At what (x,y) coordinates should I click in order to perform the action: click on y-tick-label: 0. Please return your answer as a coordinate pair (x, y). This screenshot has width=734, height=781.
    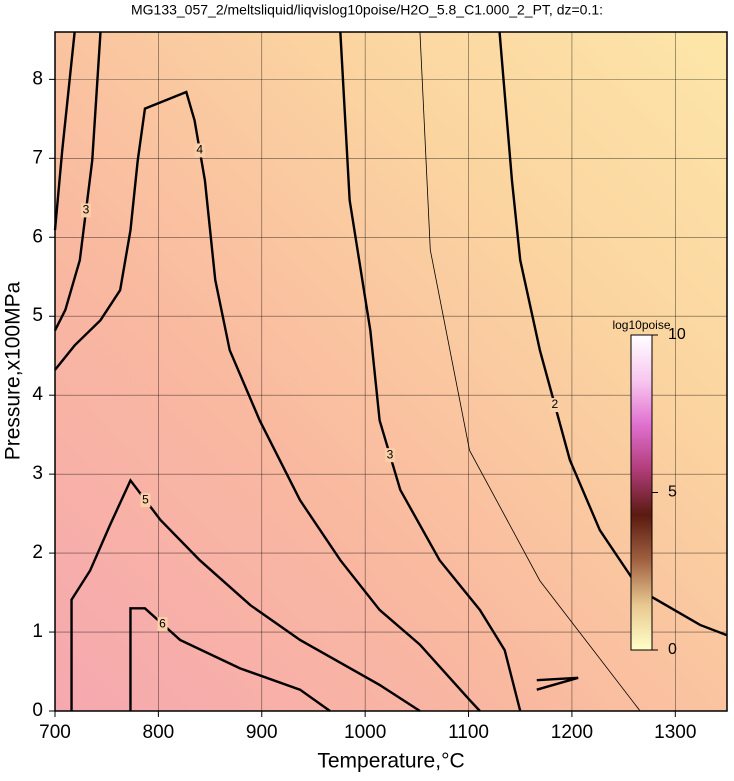
    Looking at the image, I should click on (37, 710).